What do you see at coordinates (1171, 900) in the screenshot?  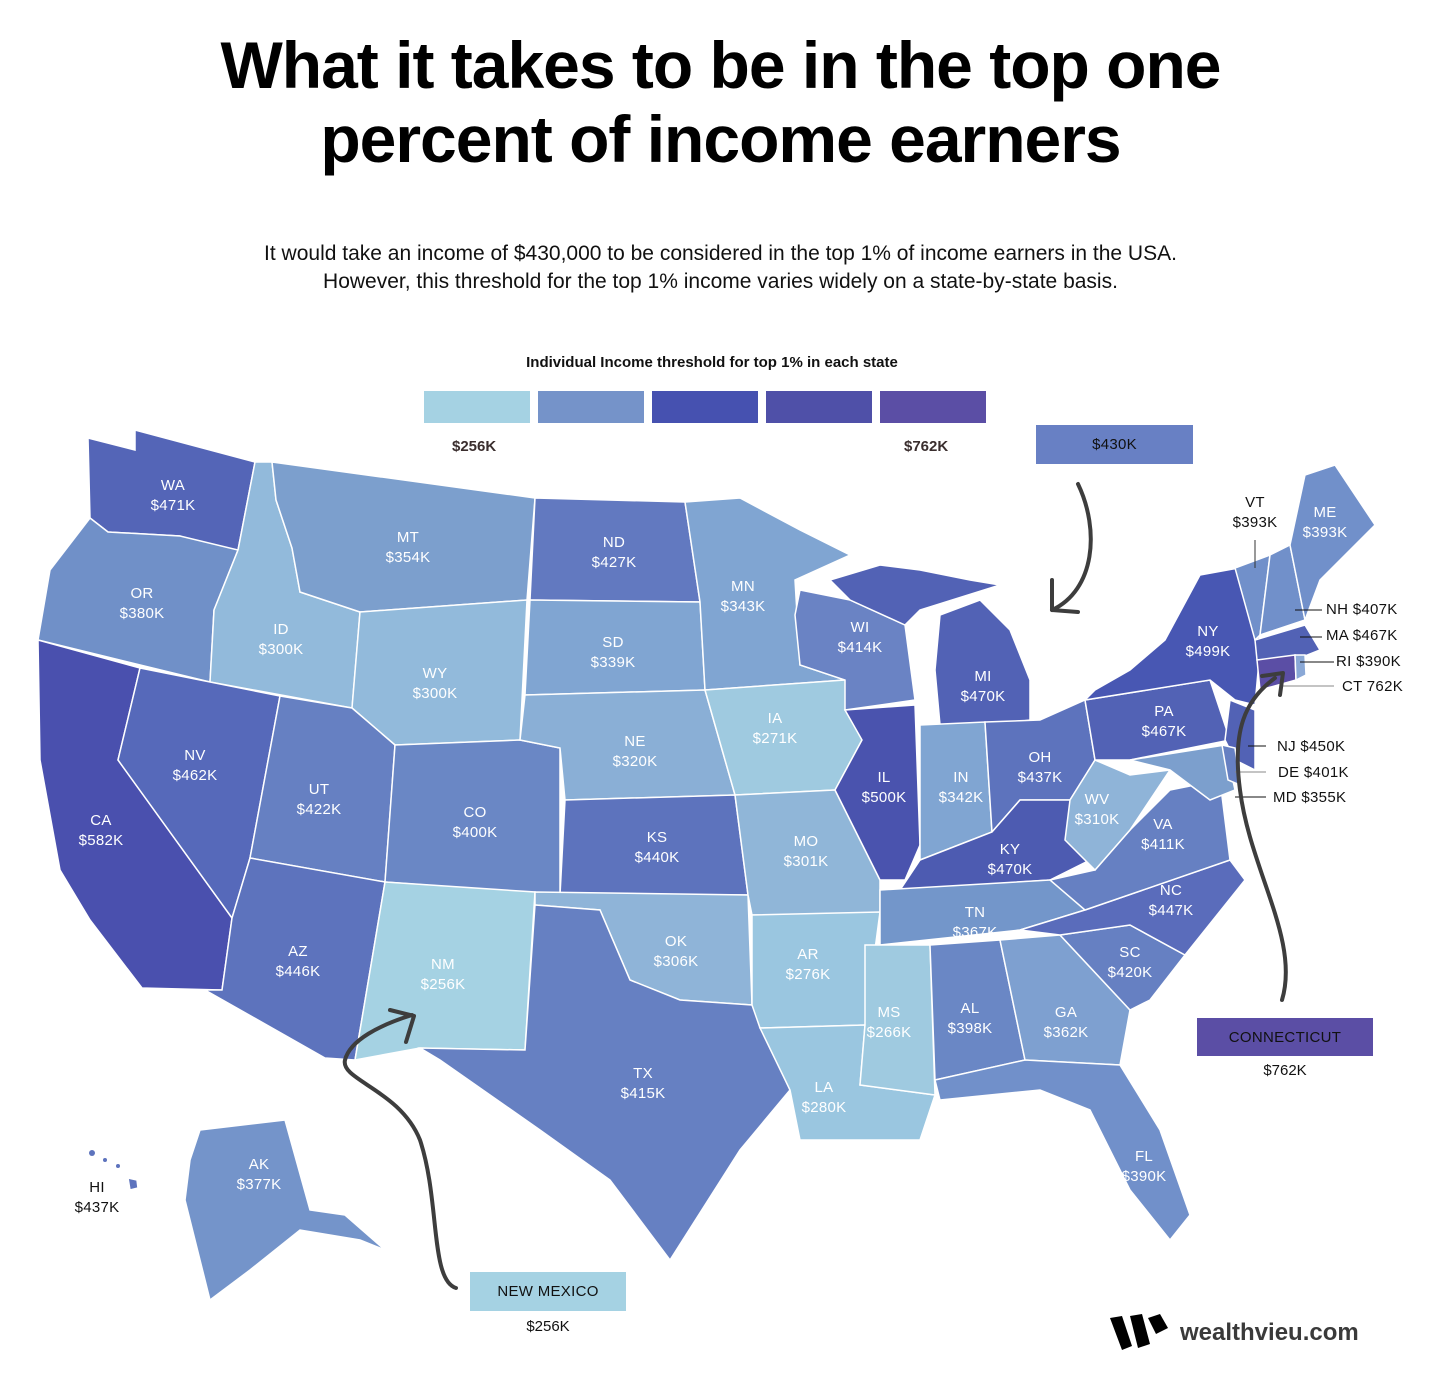 I see `state-label-NC: NC $447K` at bounding box center [1171, 900].